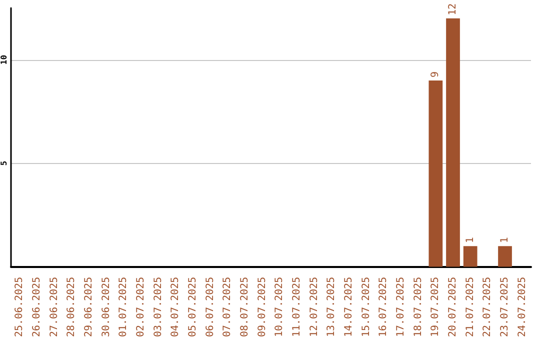 The image size is (540, 340). What do you see at coordinates (158, 307) in the screenshot?
I see `x-tick-label: 03.07.2025` at bounding box center [158, 307].